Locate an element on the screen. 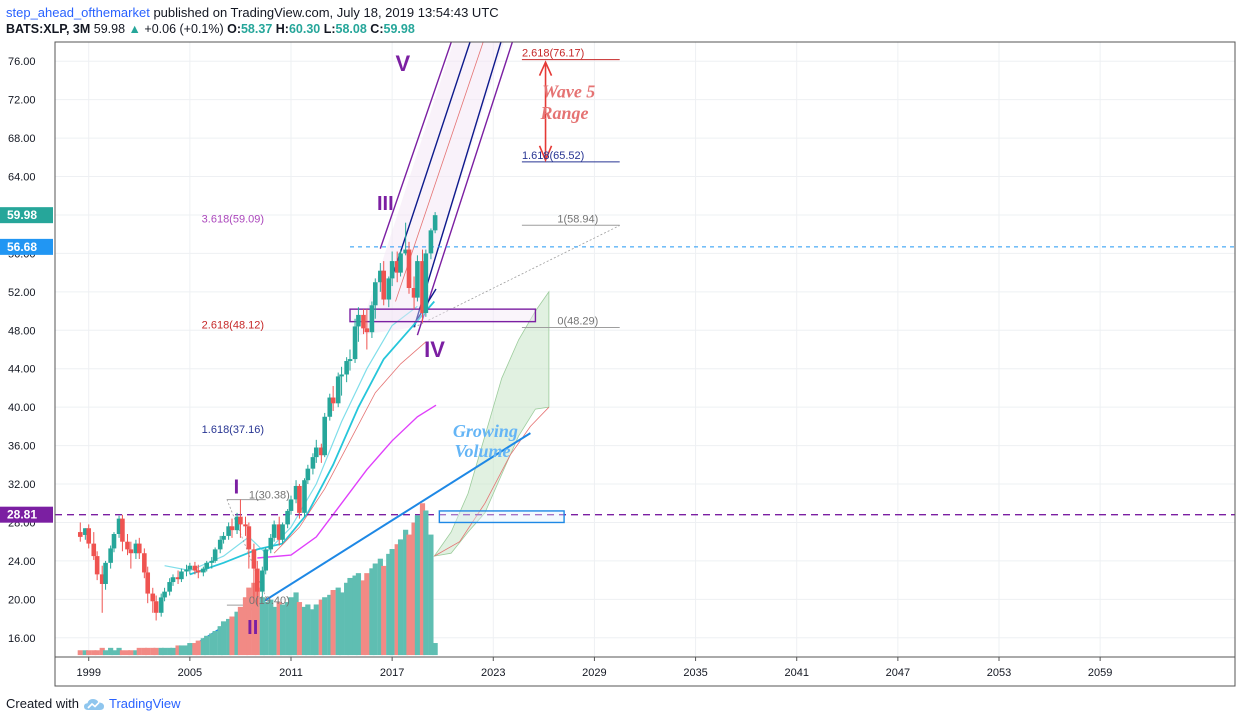 This screenshot has height=722, width=1241. x-tick-label: 2023 is located at coordinates (493, 673).